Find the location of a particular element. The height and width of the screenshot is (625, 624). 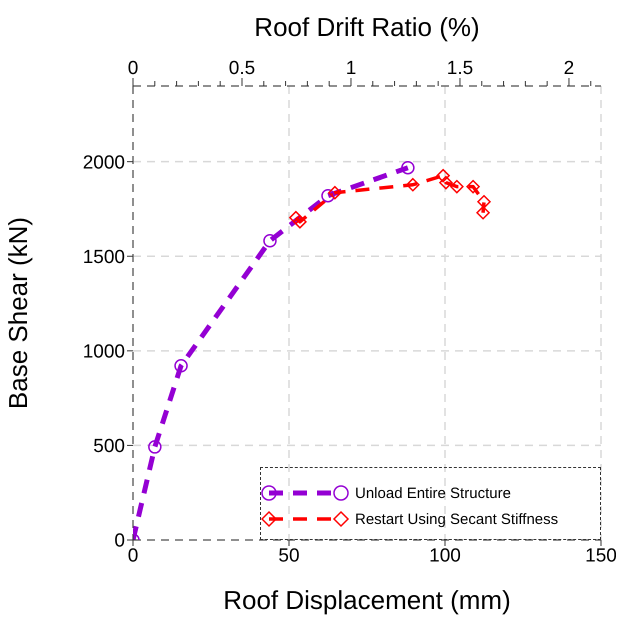

x2-tick-label: 0.5 is located at coordinates (242, 68).